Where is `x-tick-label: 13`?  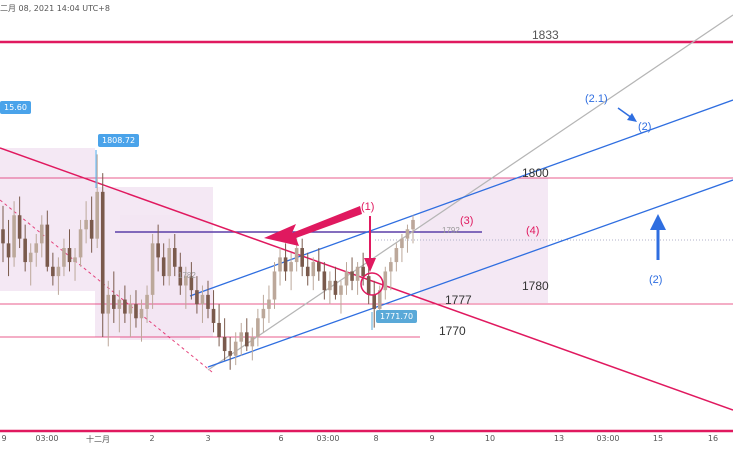
x-tick-label: 13 is located at coordinates (559, 438).